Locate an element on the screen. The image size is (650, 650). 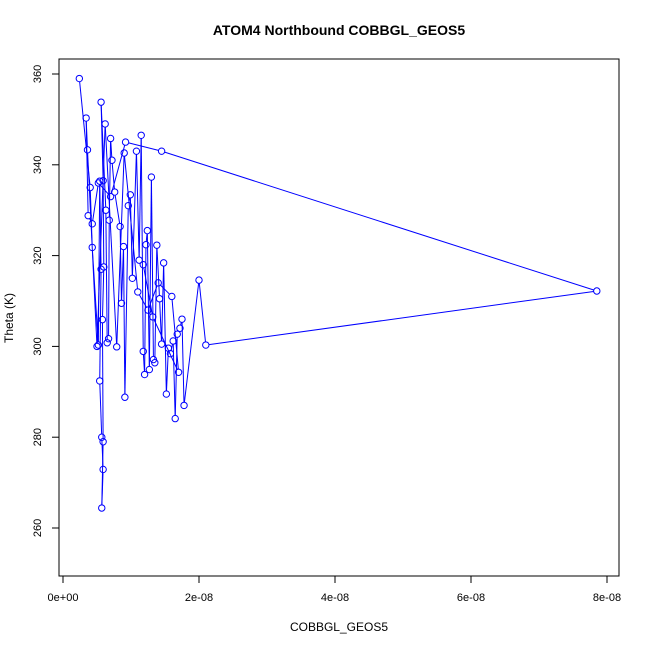
x-axis: 0e+00 2e-08 4e-08 6e-08 8e-08 is located at coordinates (334, 589).